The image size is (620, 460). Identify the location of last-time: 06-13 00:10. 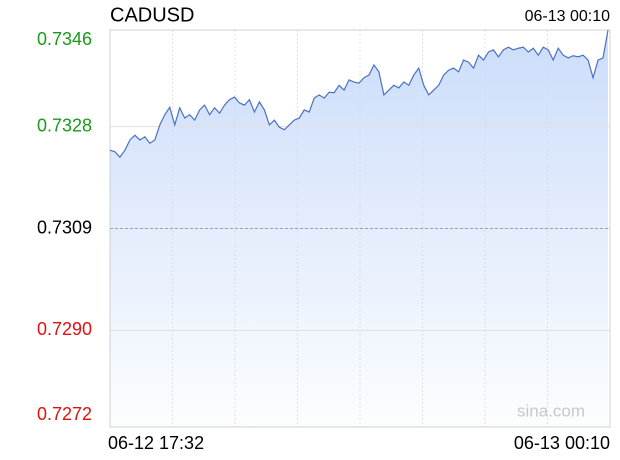
(568, 16).